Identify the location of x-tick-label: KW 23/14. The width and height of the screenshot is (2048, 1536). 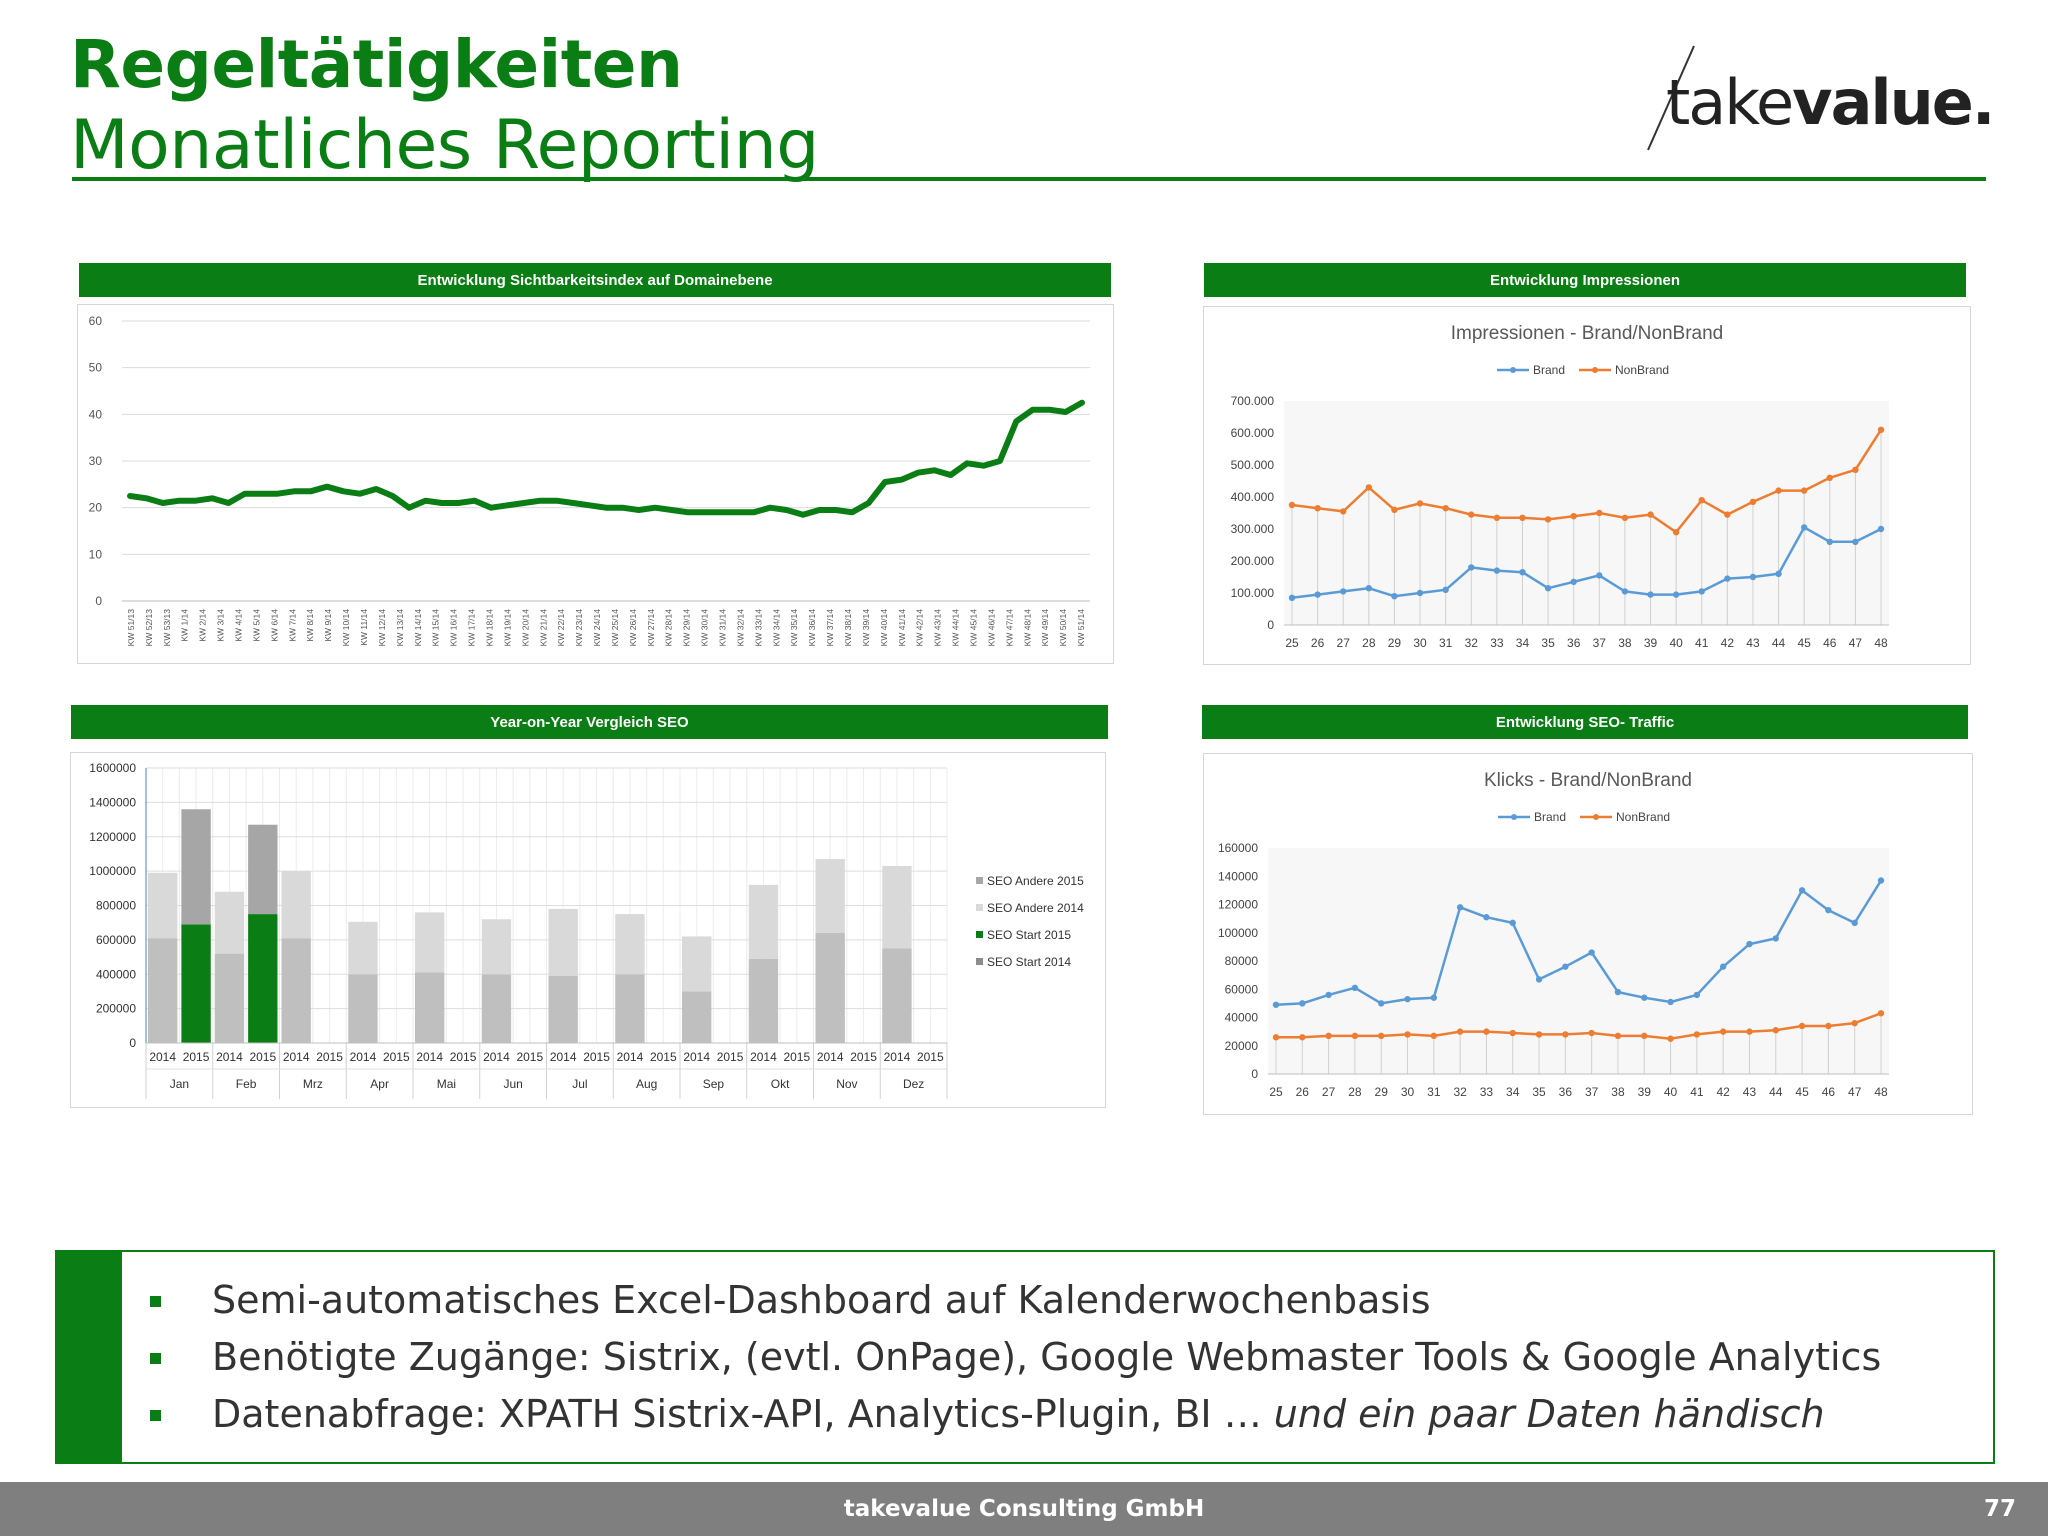
(579, 628).